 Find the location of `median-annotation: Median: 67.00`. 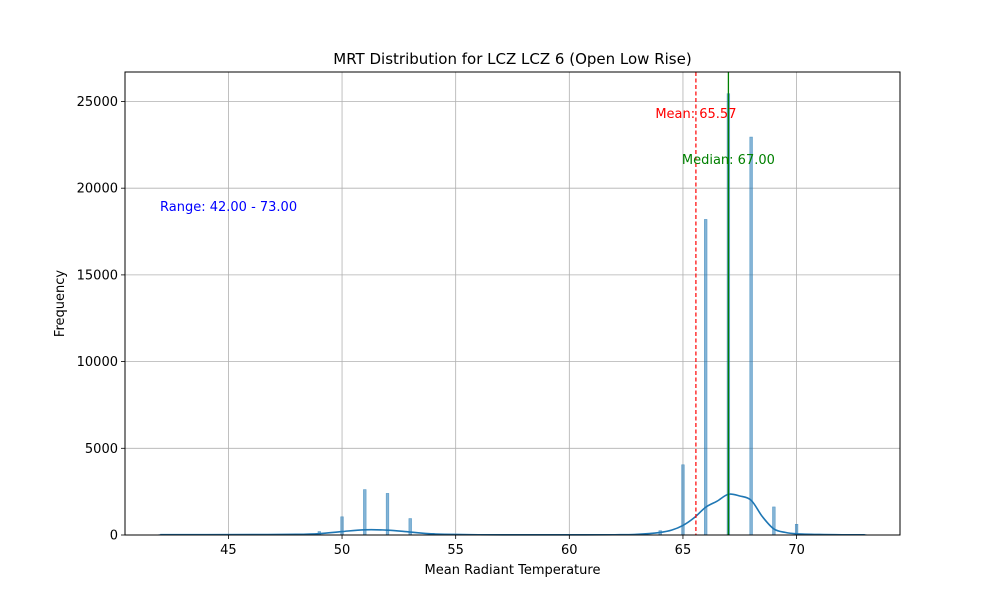

median-annotation: Median: 67.00 is located at coordinates (728, 160).